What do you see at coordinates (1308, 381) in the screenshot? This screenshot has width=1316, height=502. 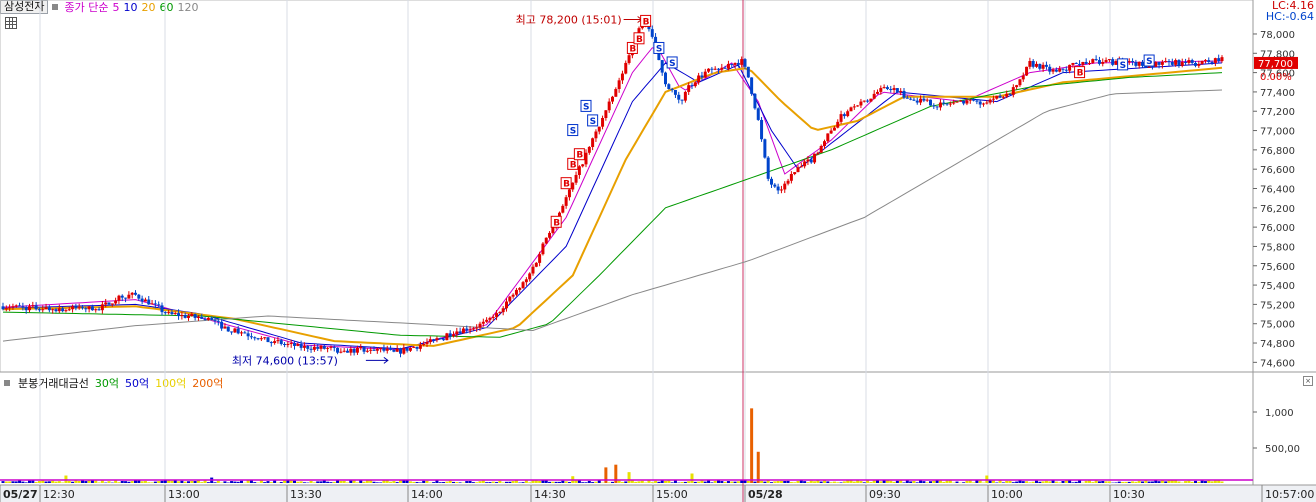 I see `close-icon: ×` at bounding box center [1308, 381].